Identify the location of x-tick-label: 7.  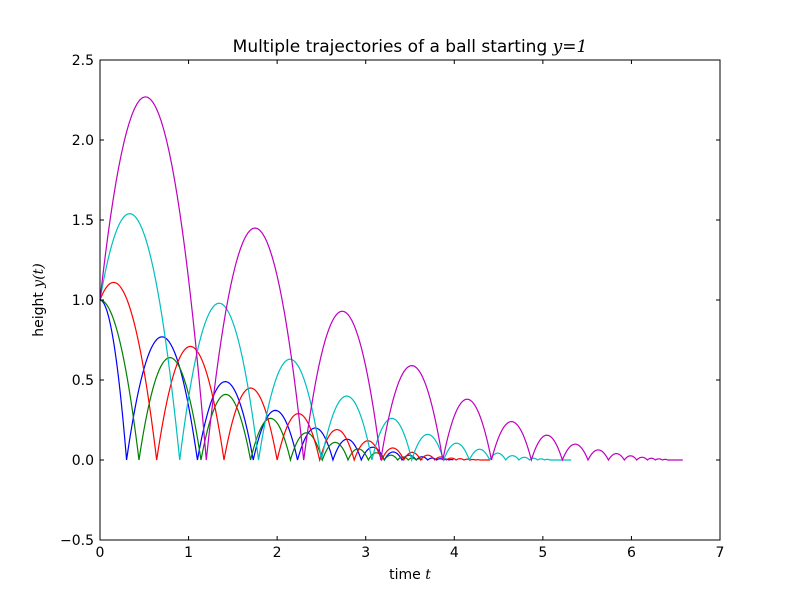
(720, 553).